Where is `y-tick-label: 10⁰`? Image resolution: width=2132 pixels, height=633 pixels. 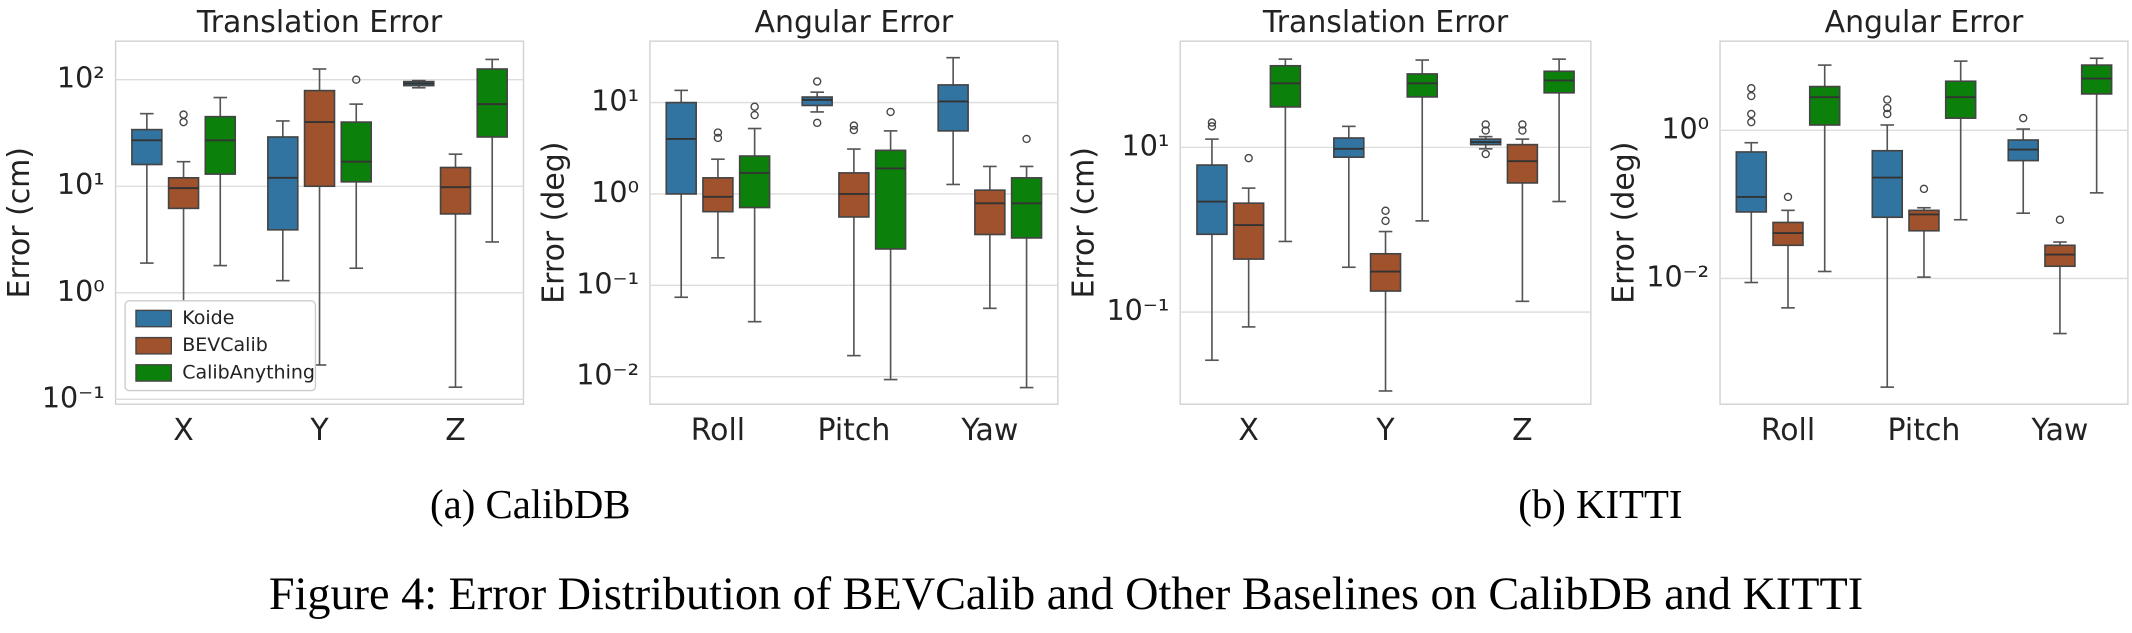 y-tick-label: 10⁰ is located at coordinates (1685, 128).